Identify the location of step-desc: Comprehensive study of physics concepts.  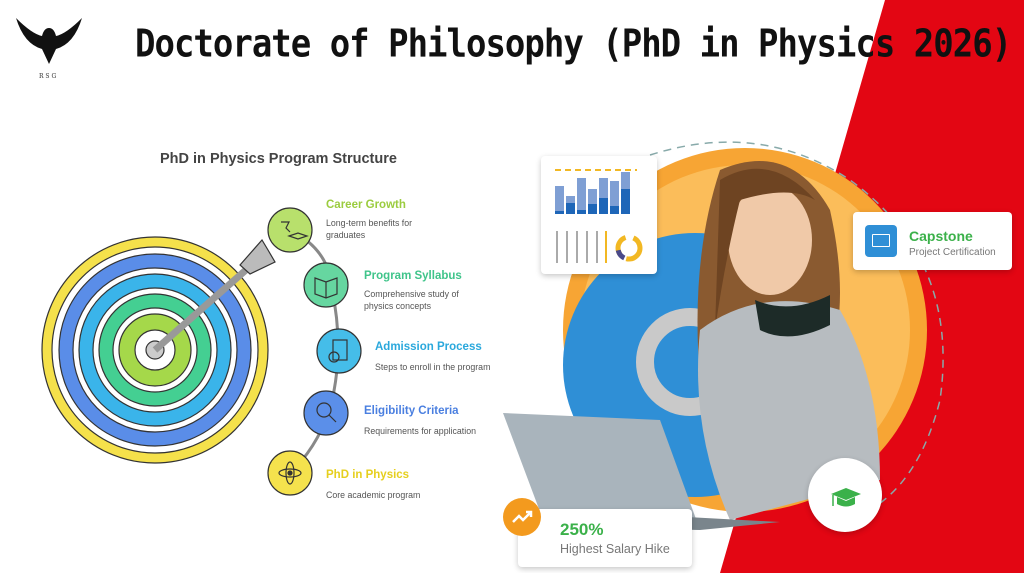
(411, 300).